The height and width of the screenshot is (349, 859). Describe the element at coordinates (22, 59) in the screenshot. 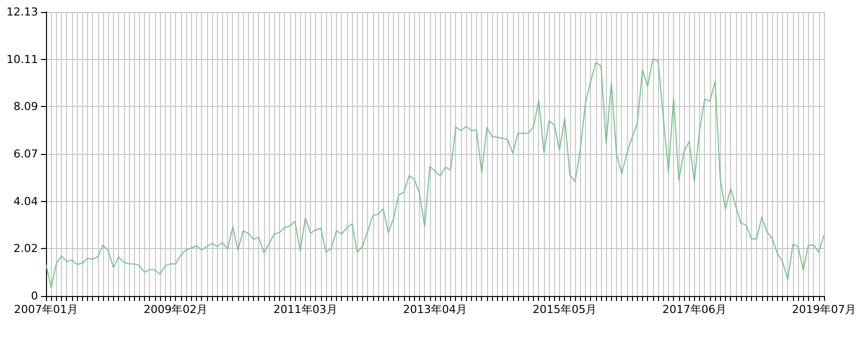

I see `y-tick-label: 10.11` at that location.